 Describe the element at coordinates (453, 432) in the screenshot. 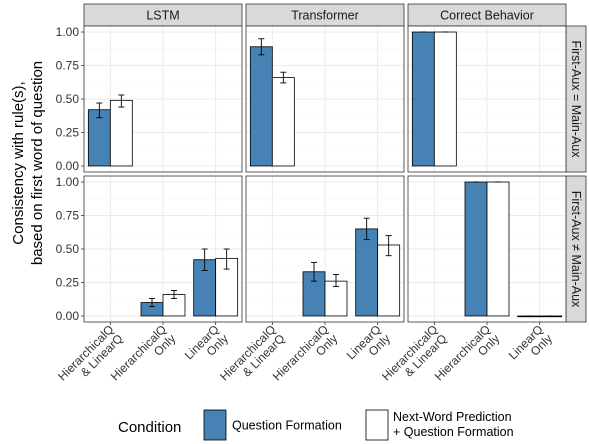

I see `legend-label-line: + Question Formation` at that location.